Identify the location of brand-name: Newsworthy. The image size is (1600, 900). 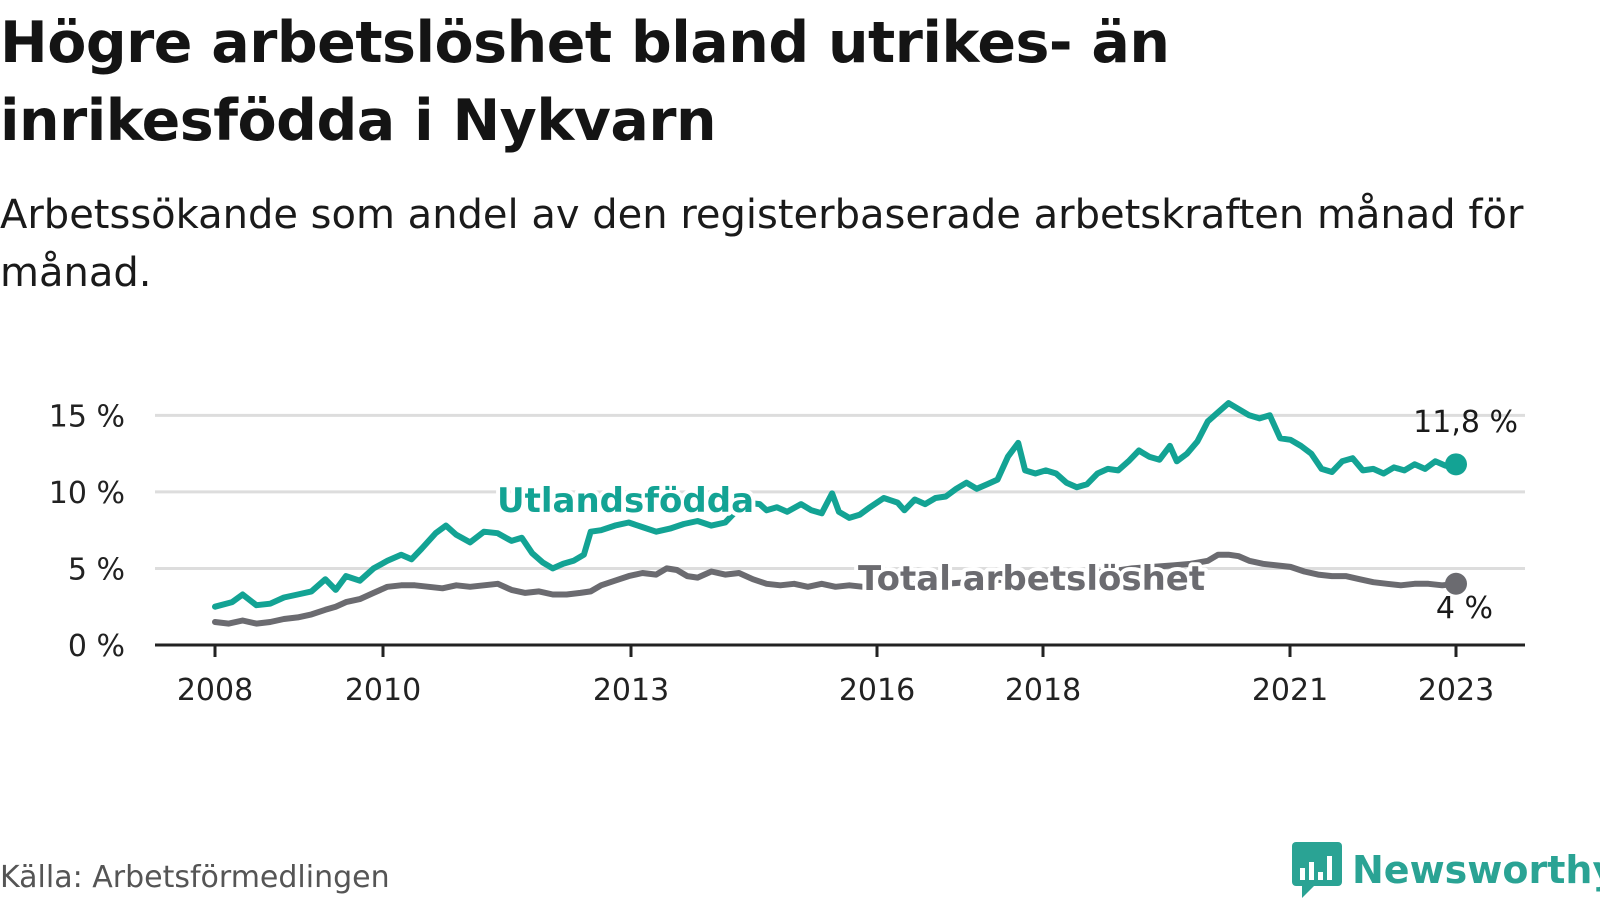
(1476, 870).